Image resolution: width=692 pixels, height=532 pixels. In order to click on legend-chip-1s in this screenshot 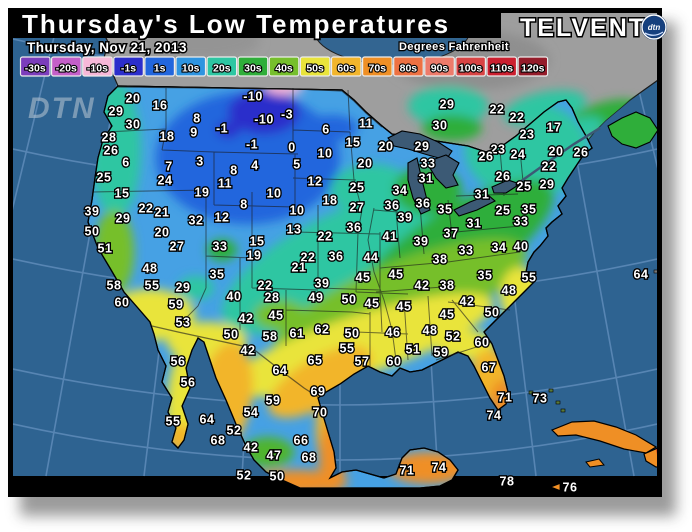, I will do `click(159, 66)`.